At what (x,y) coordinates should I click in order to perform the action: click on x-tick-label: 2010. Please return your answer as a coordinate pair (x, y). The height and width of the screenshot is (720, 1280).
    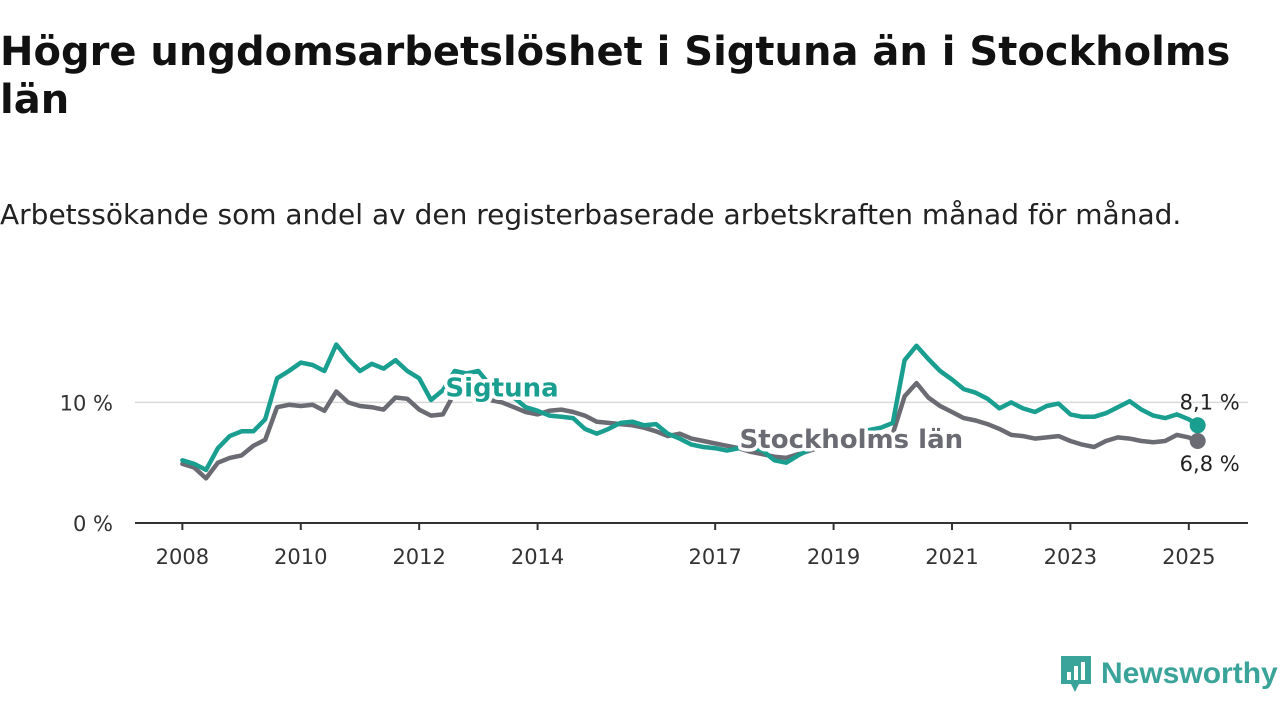
    Looking at the image, I should click on (300, 557).